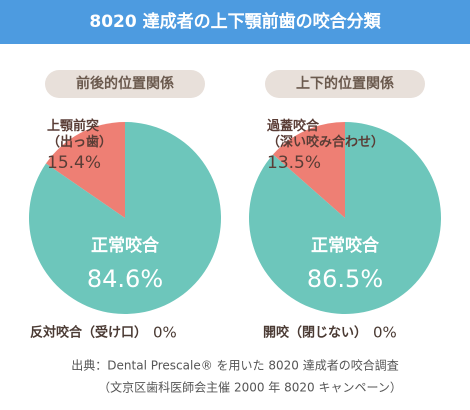  Describe the element at coordinates (345, 279) in the screenshot. I see `value-label: 86.5%` at that location.